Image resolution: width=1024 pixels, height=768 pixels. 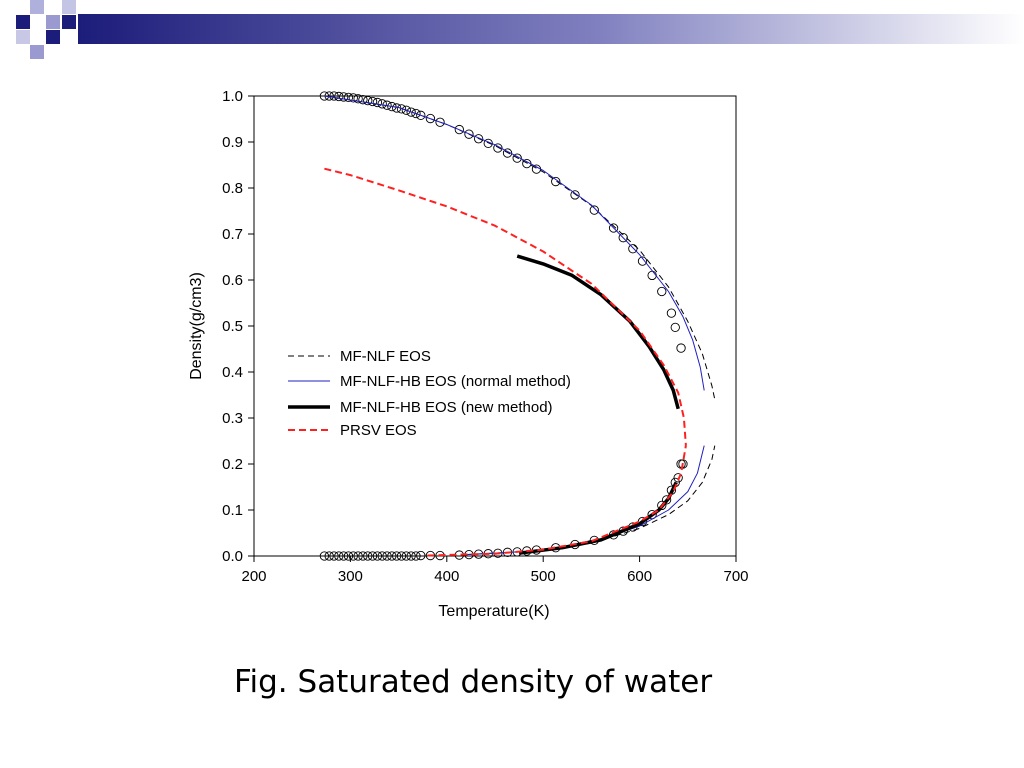 I want to click on y-tick-label: 0.5, so click(x=232, y=326).